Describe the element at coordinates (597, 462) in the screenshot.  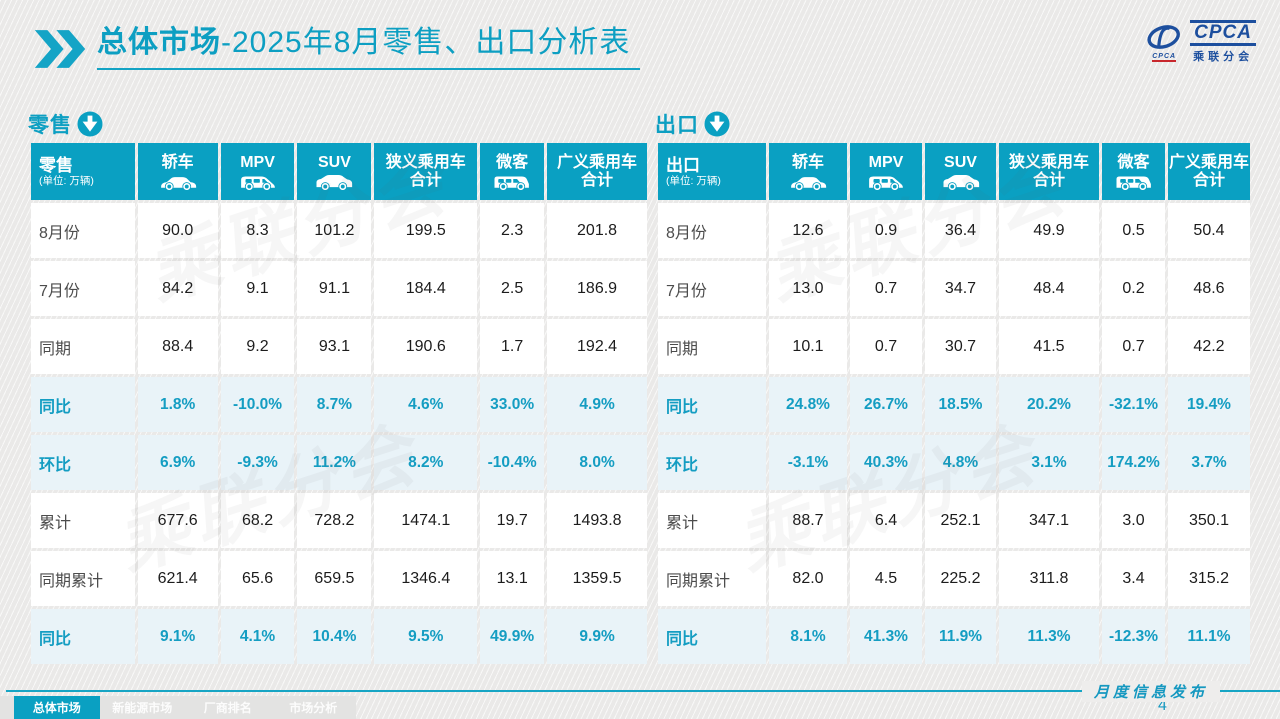
I see `table-cell: 8.0%` at that location.